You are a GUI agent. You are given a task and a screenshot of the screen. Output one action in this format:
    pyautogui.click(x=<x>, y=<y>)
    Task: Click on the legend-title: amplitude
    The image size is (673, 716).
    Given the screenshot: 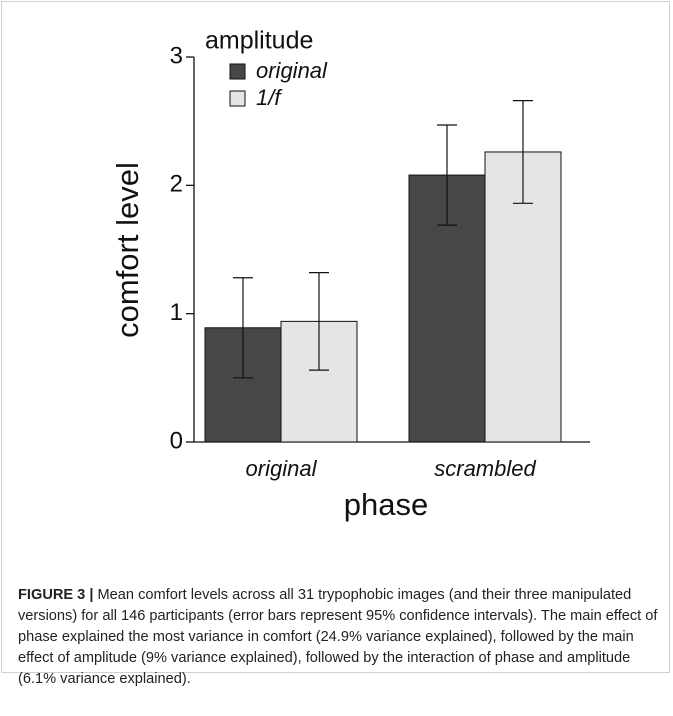 What is the action you would take?
    pyautogui.click(x=259, y=41)
    